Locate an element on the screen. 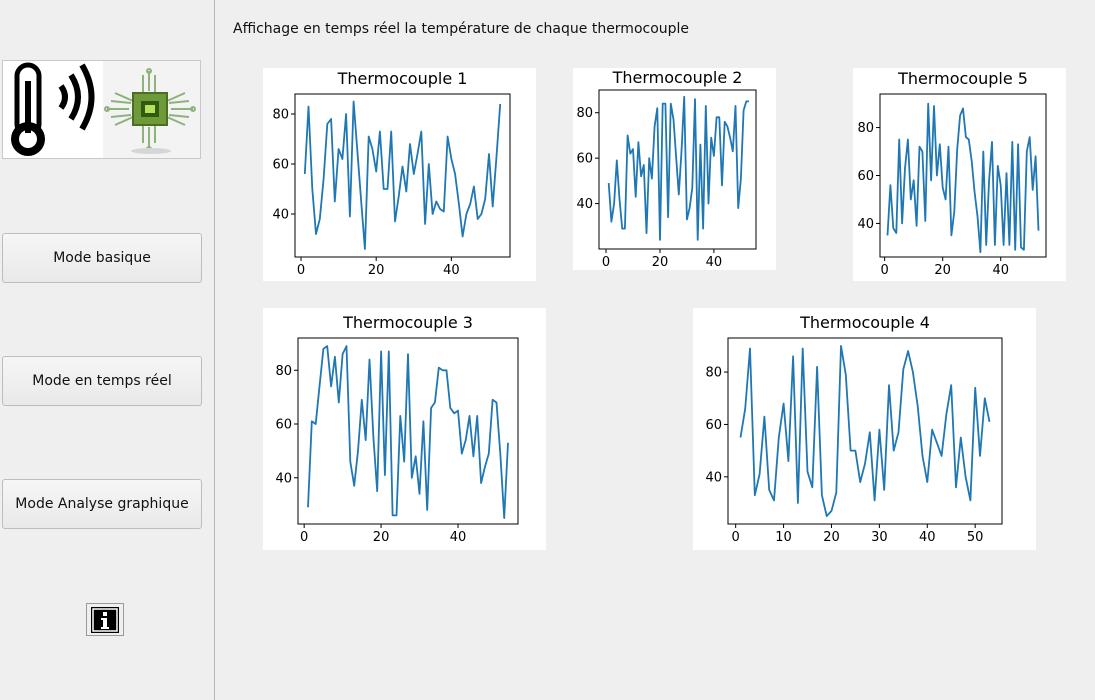 The height and width of the screenshot is (700, 1095). chart-title: Thermocouple 2 is located at coordinates (677, 77).